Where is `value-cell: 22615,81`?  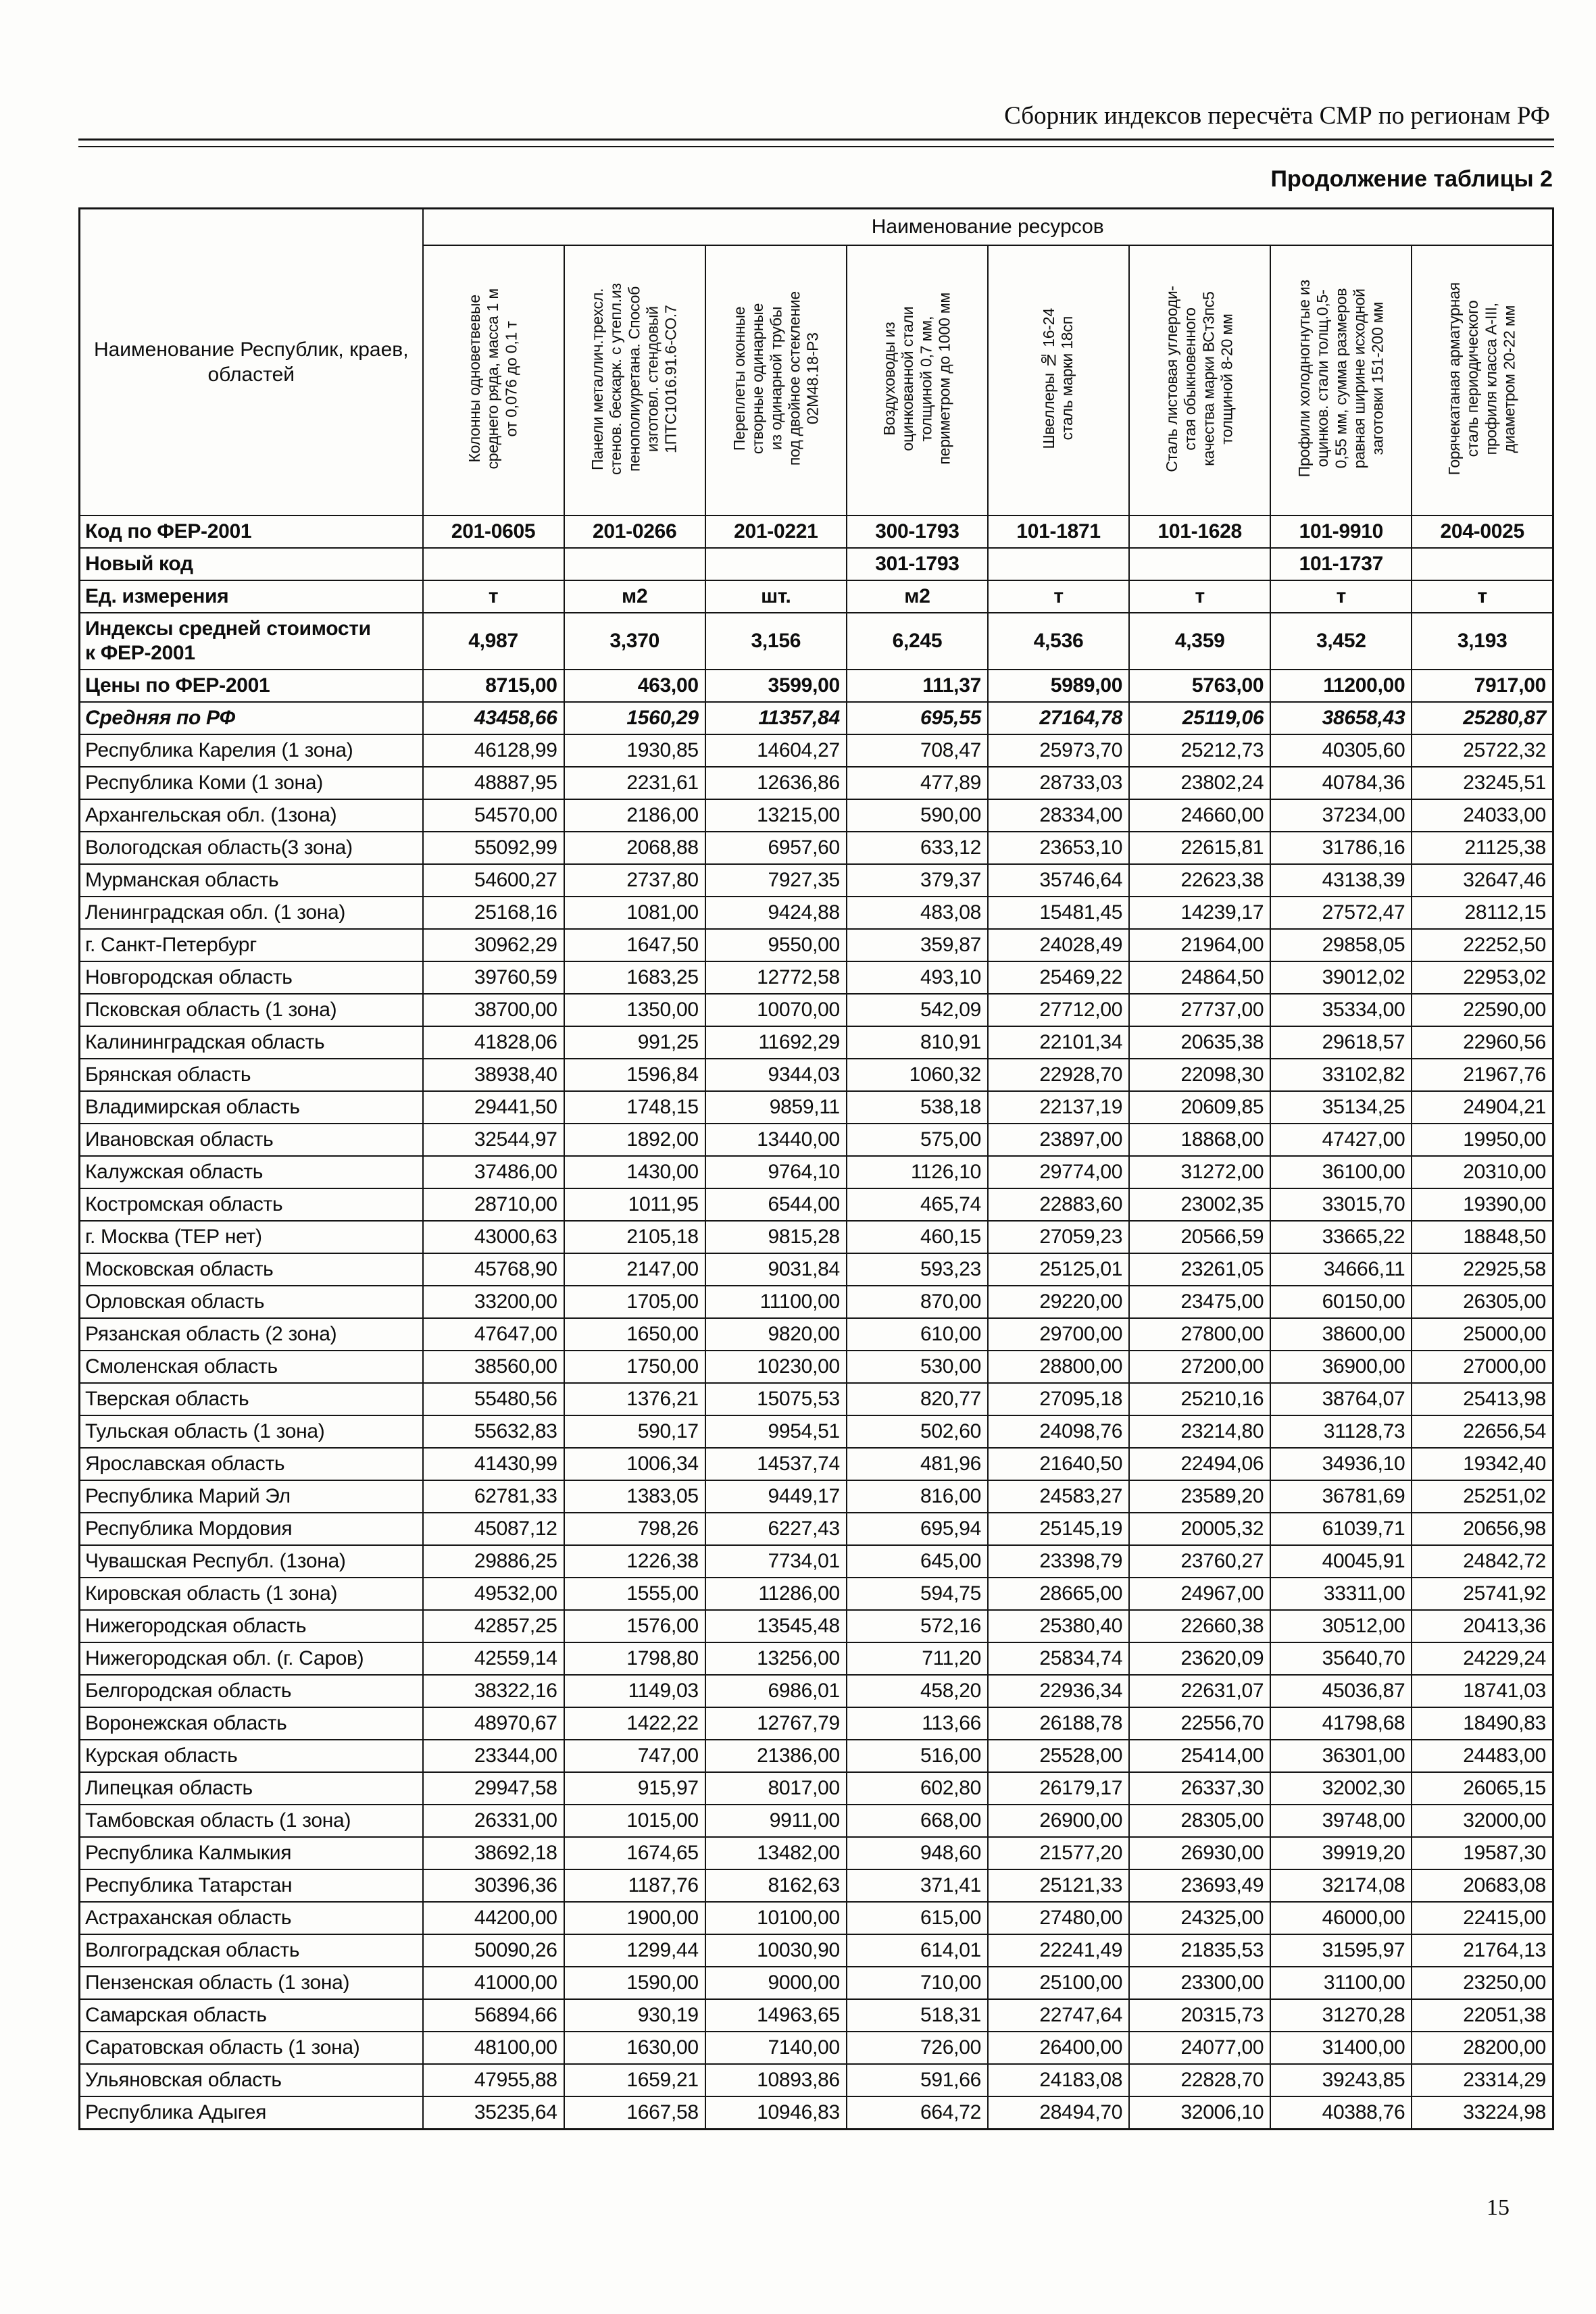
value-cell: 22615,81 is located at coordinates (1200, 848).